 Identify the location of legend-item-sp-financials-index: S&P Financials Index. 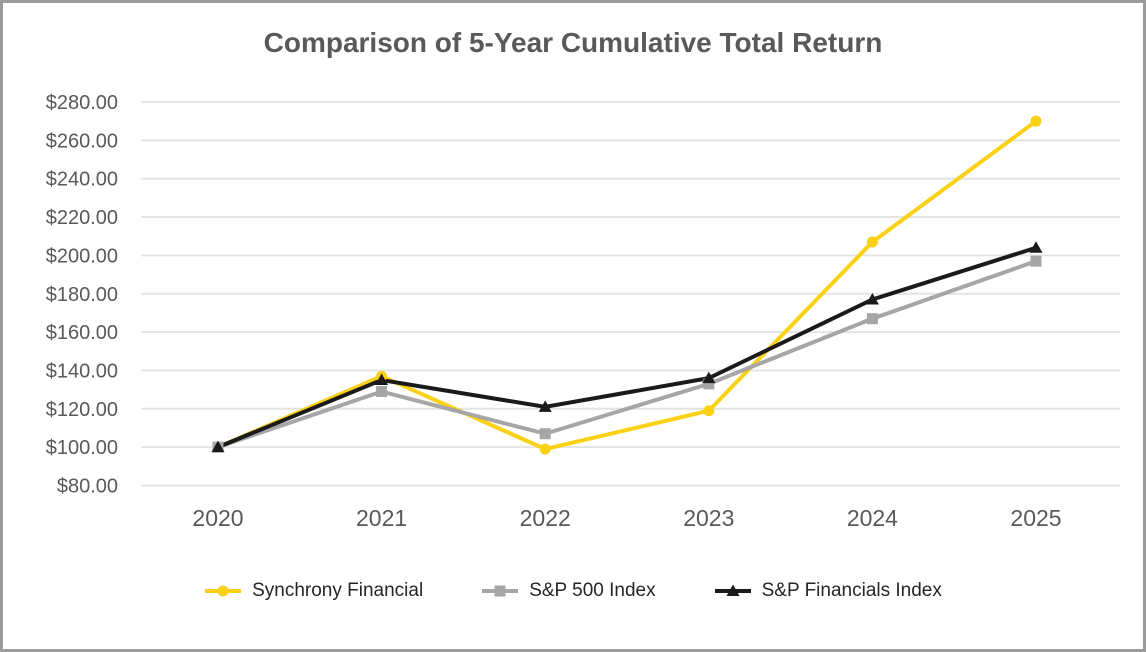
(828, 591).